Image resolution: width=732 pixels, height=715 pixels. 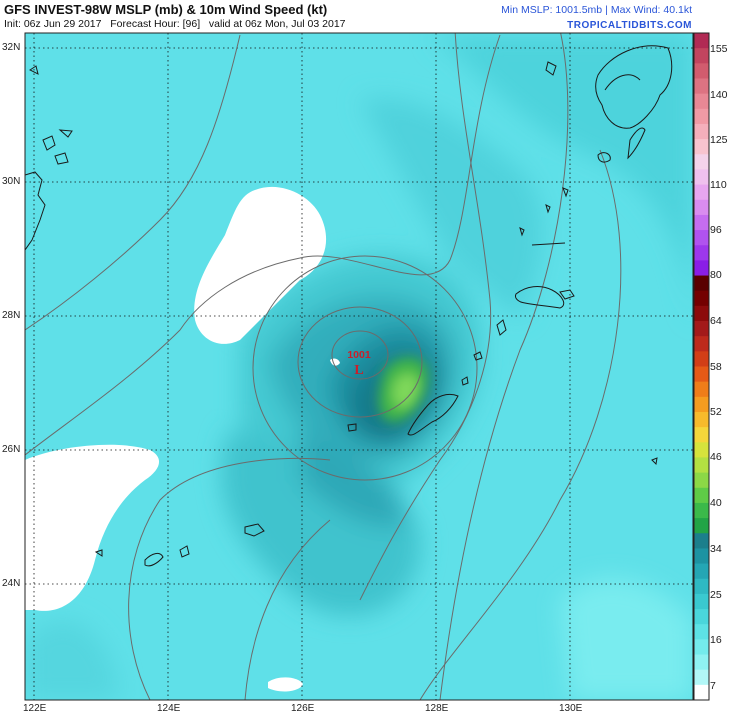 I want to click on lon-label-128e: 128E, so click(x=437, y=708).